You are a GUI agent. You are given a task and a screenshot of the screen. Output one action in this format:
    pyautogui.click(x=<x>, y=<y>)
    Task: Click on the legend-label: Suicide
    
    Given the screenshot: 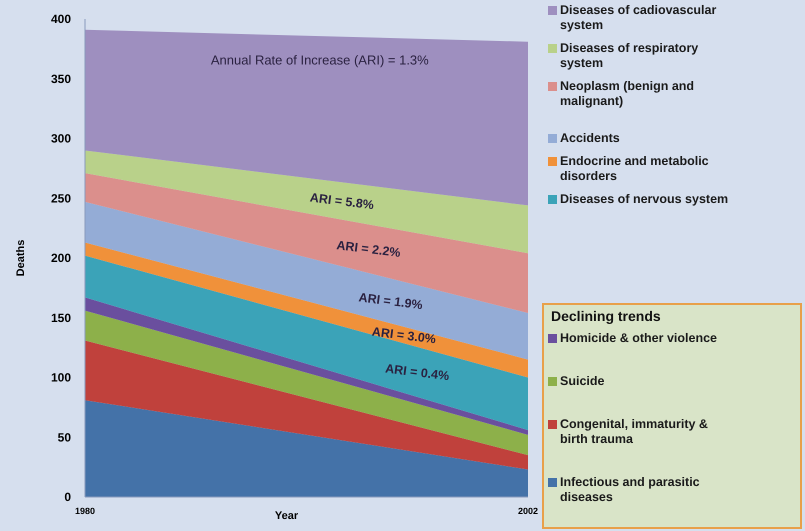 What is the action you would take?
    pyautogui.click(x=582, y=381)
    